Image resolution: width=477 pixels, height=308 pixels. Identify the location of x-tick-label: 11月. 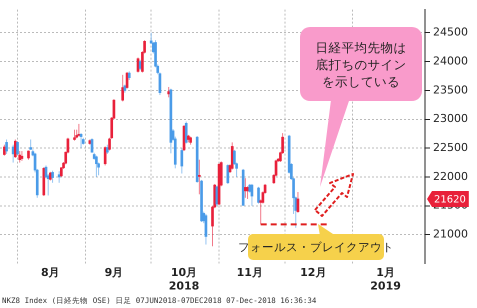
(249, 273).